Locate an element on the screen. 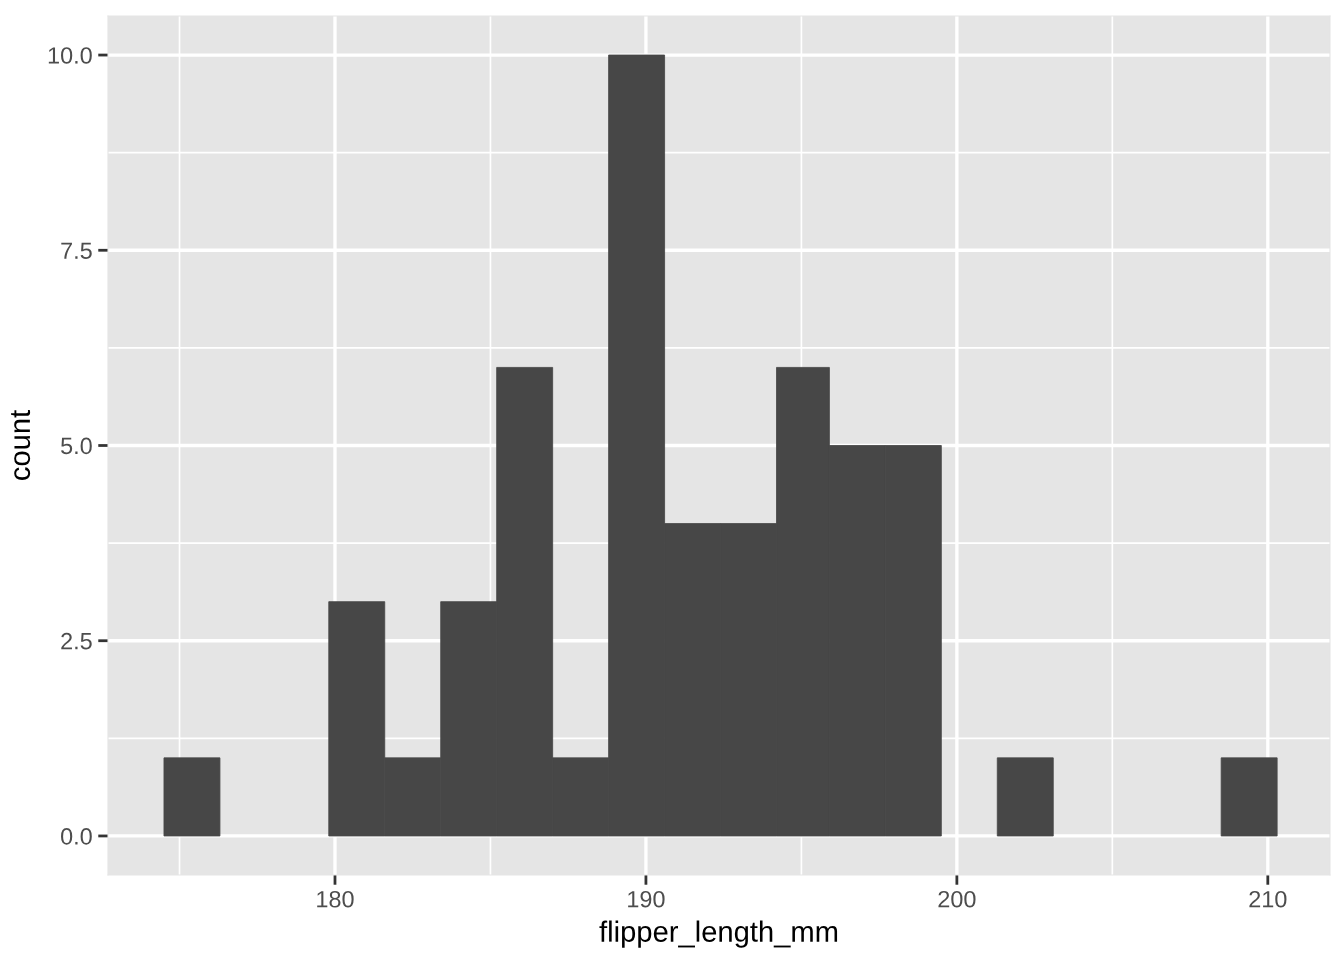  x-axis-title: flipper_length_mm is located at coordinates (718, 934).